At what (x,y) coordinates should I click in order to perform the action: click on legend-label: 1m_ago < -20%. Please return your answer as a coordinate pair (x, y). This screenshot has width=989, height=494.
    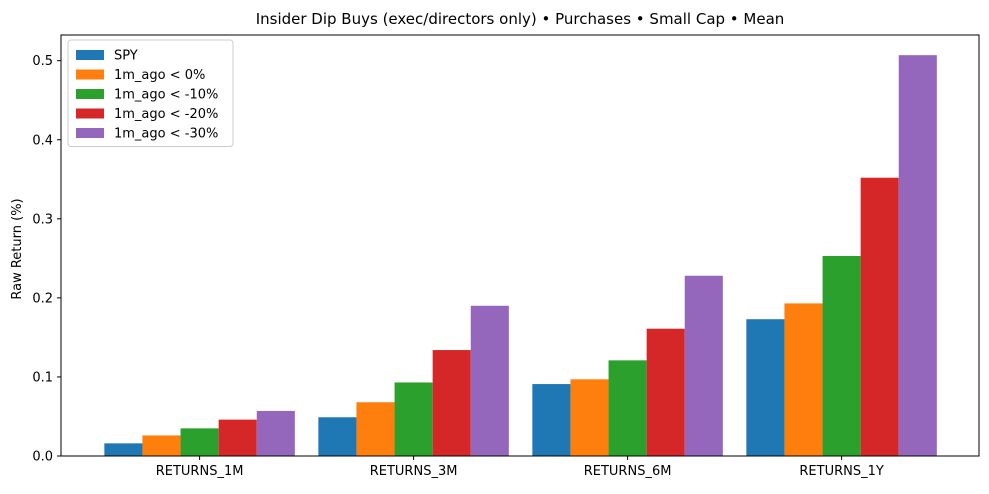
    Looking at the image, I should click on (166, 114).